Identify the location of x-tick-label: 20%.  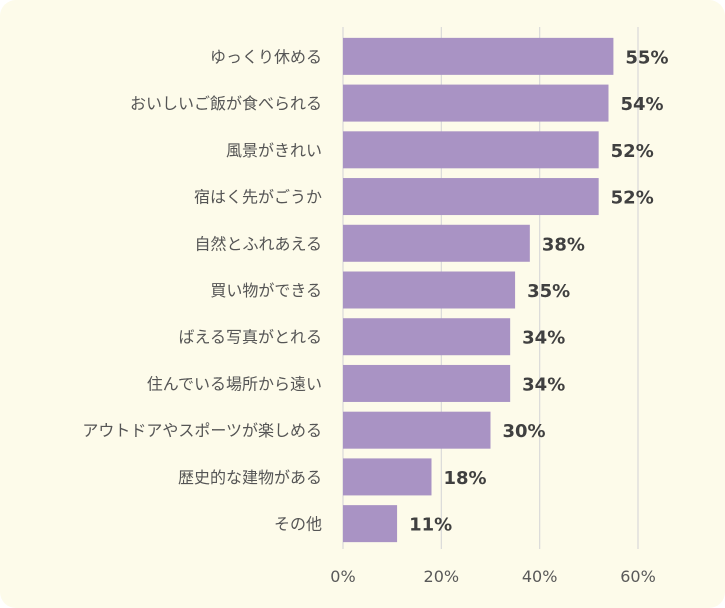
(442, 576).